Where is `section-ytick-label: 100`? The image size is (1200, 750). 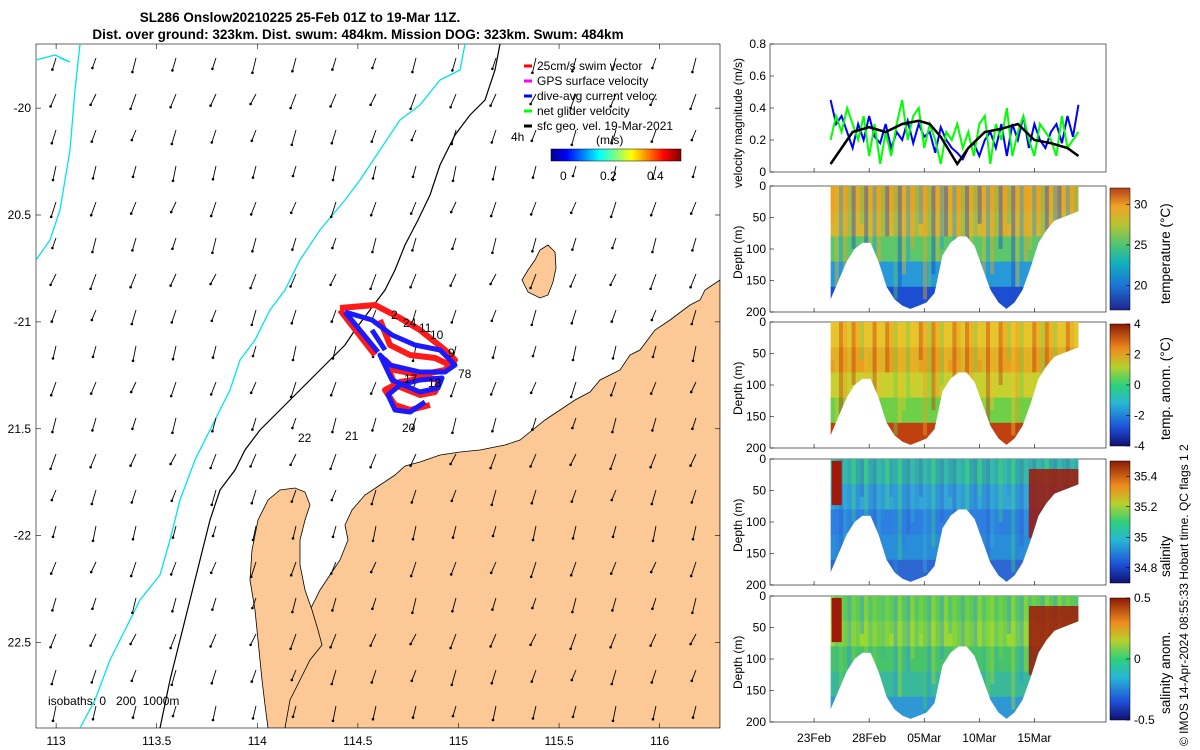
section-ytick-label: 100 is located at coordinates (756, 249).